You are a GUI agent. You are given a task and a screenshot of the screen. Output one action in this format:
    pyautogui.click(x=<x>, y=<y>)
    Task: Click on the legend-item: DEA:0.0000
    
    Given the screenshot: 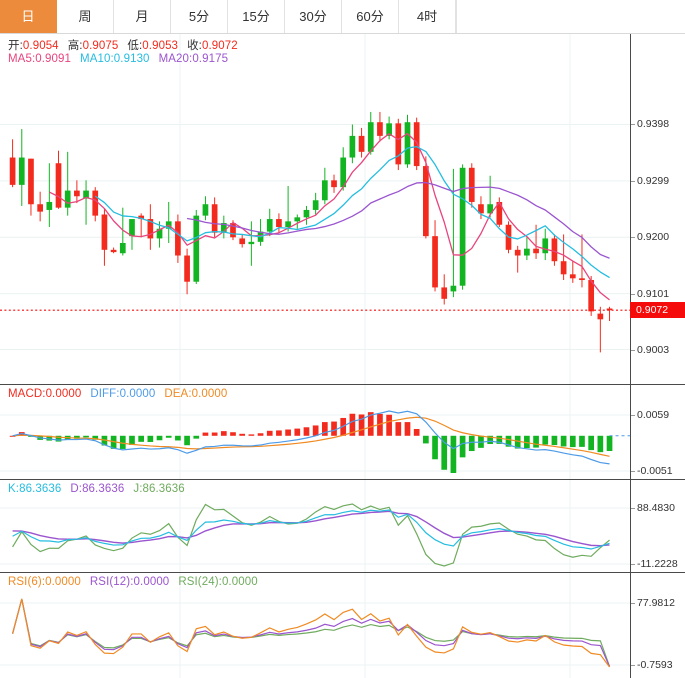 What is the action you would take?
    pyautogui.click(x=195, y=394)
    